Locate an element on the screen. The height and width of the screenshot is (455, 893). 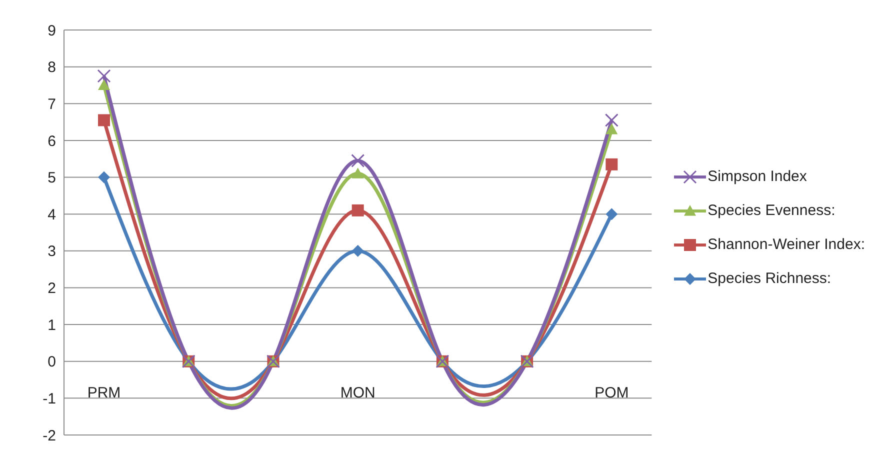
y-tick-label: 7 is located at coordinates (52, 104).